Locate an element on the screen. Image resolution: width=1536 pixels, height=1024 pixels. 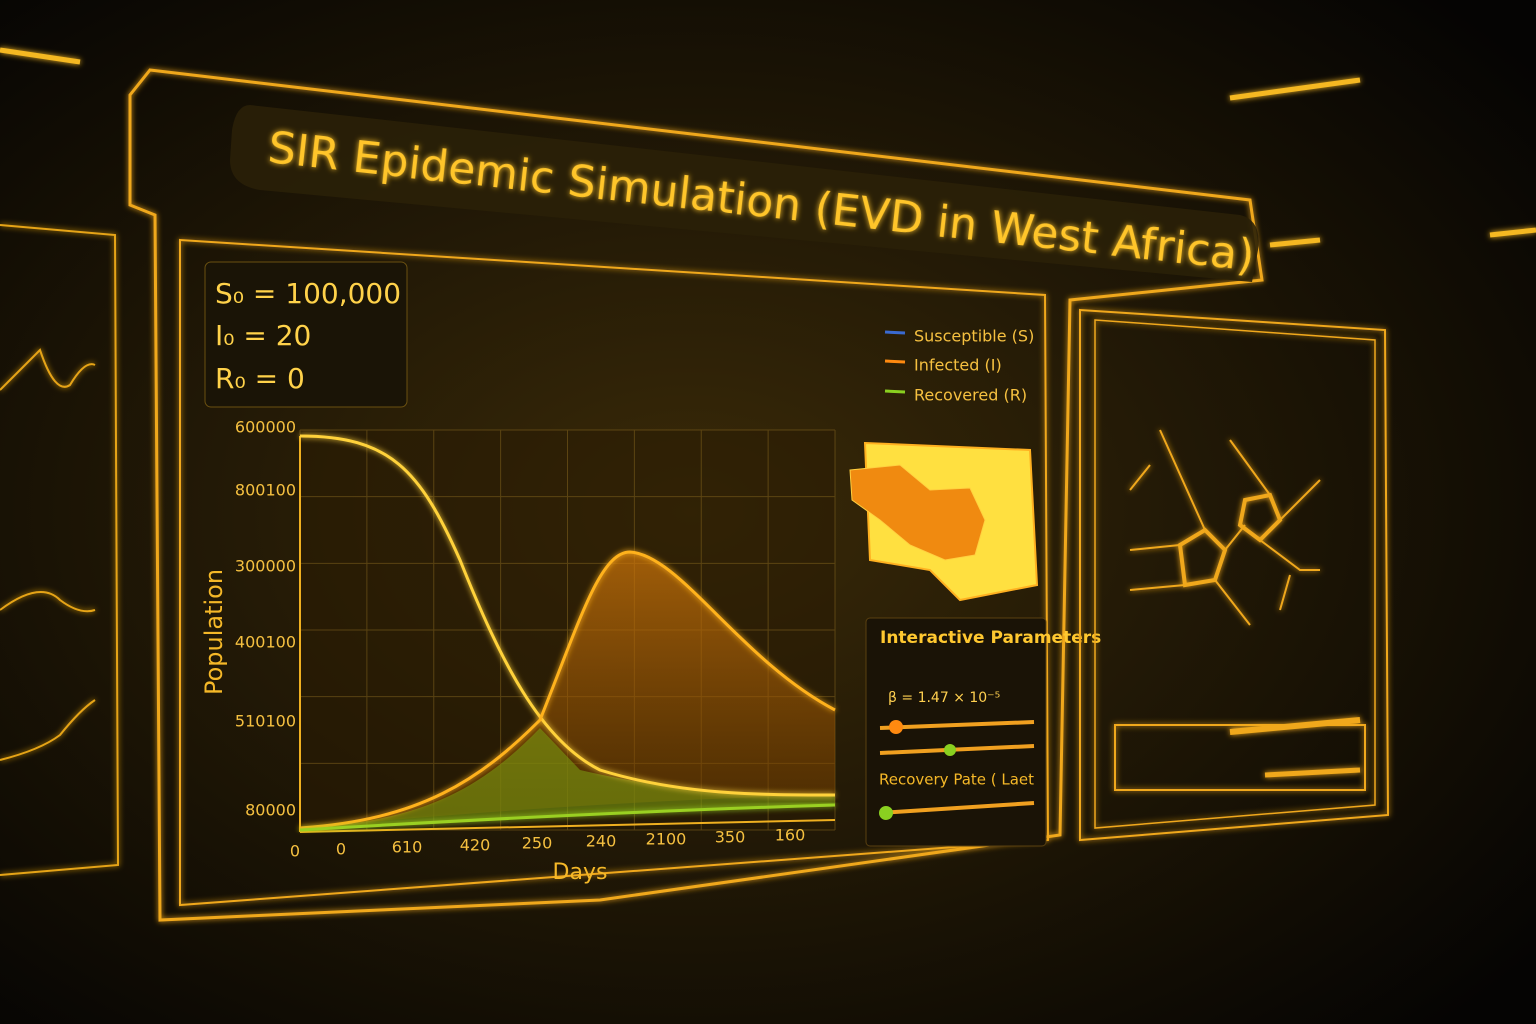
y-tick-label: 800100 is located at coordinates (265, 490).